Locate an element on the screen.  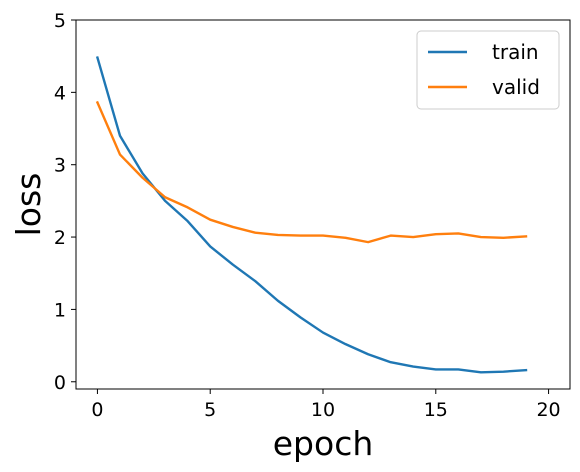
y-axis-label: loss is located at coordinates (28, 205).